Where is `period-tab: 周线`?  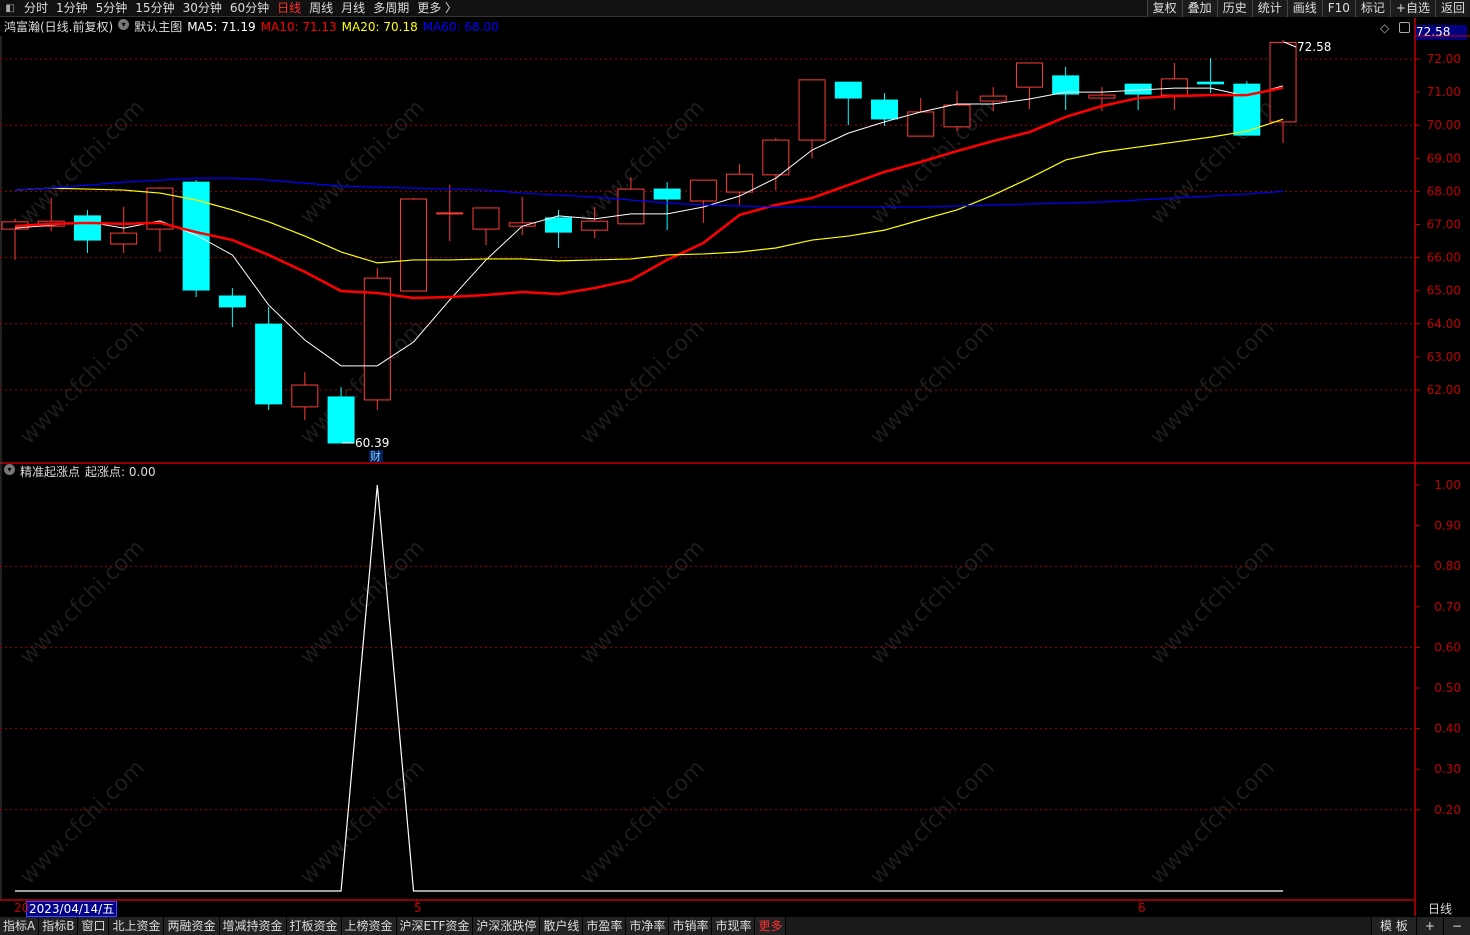
period-tab: 周线 is located at coordinates (321, 7).